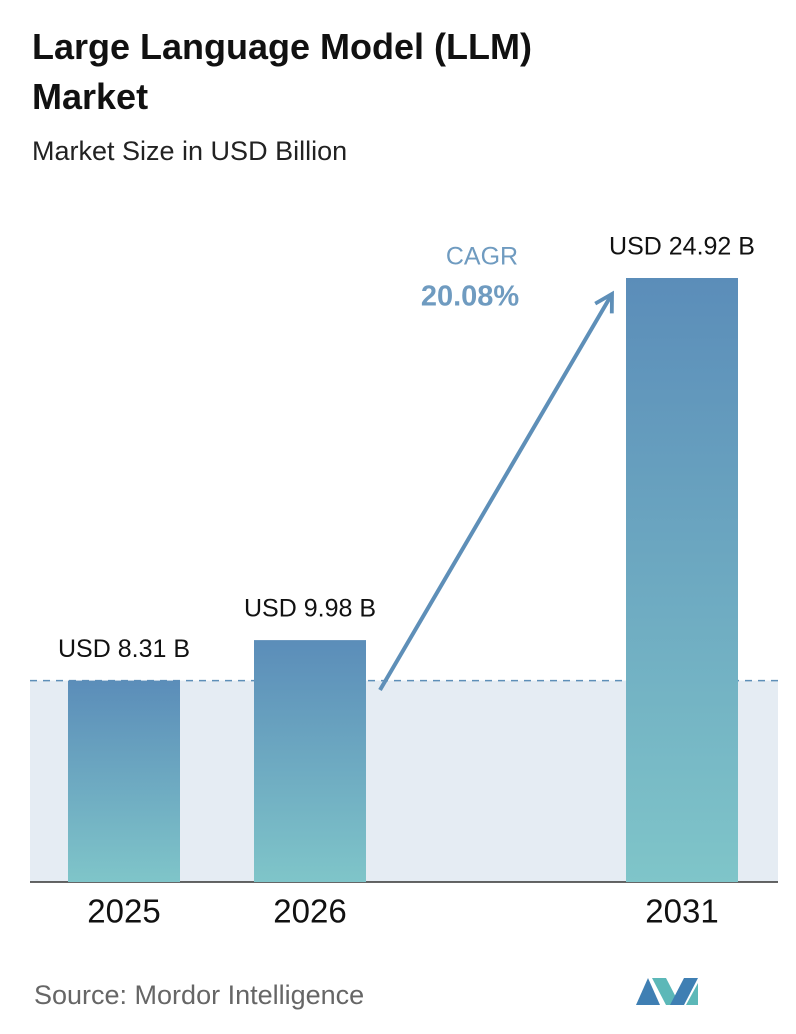  I want to click on x-tick-label: 2025, so click(123, 911).